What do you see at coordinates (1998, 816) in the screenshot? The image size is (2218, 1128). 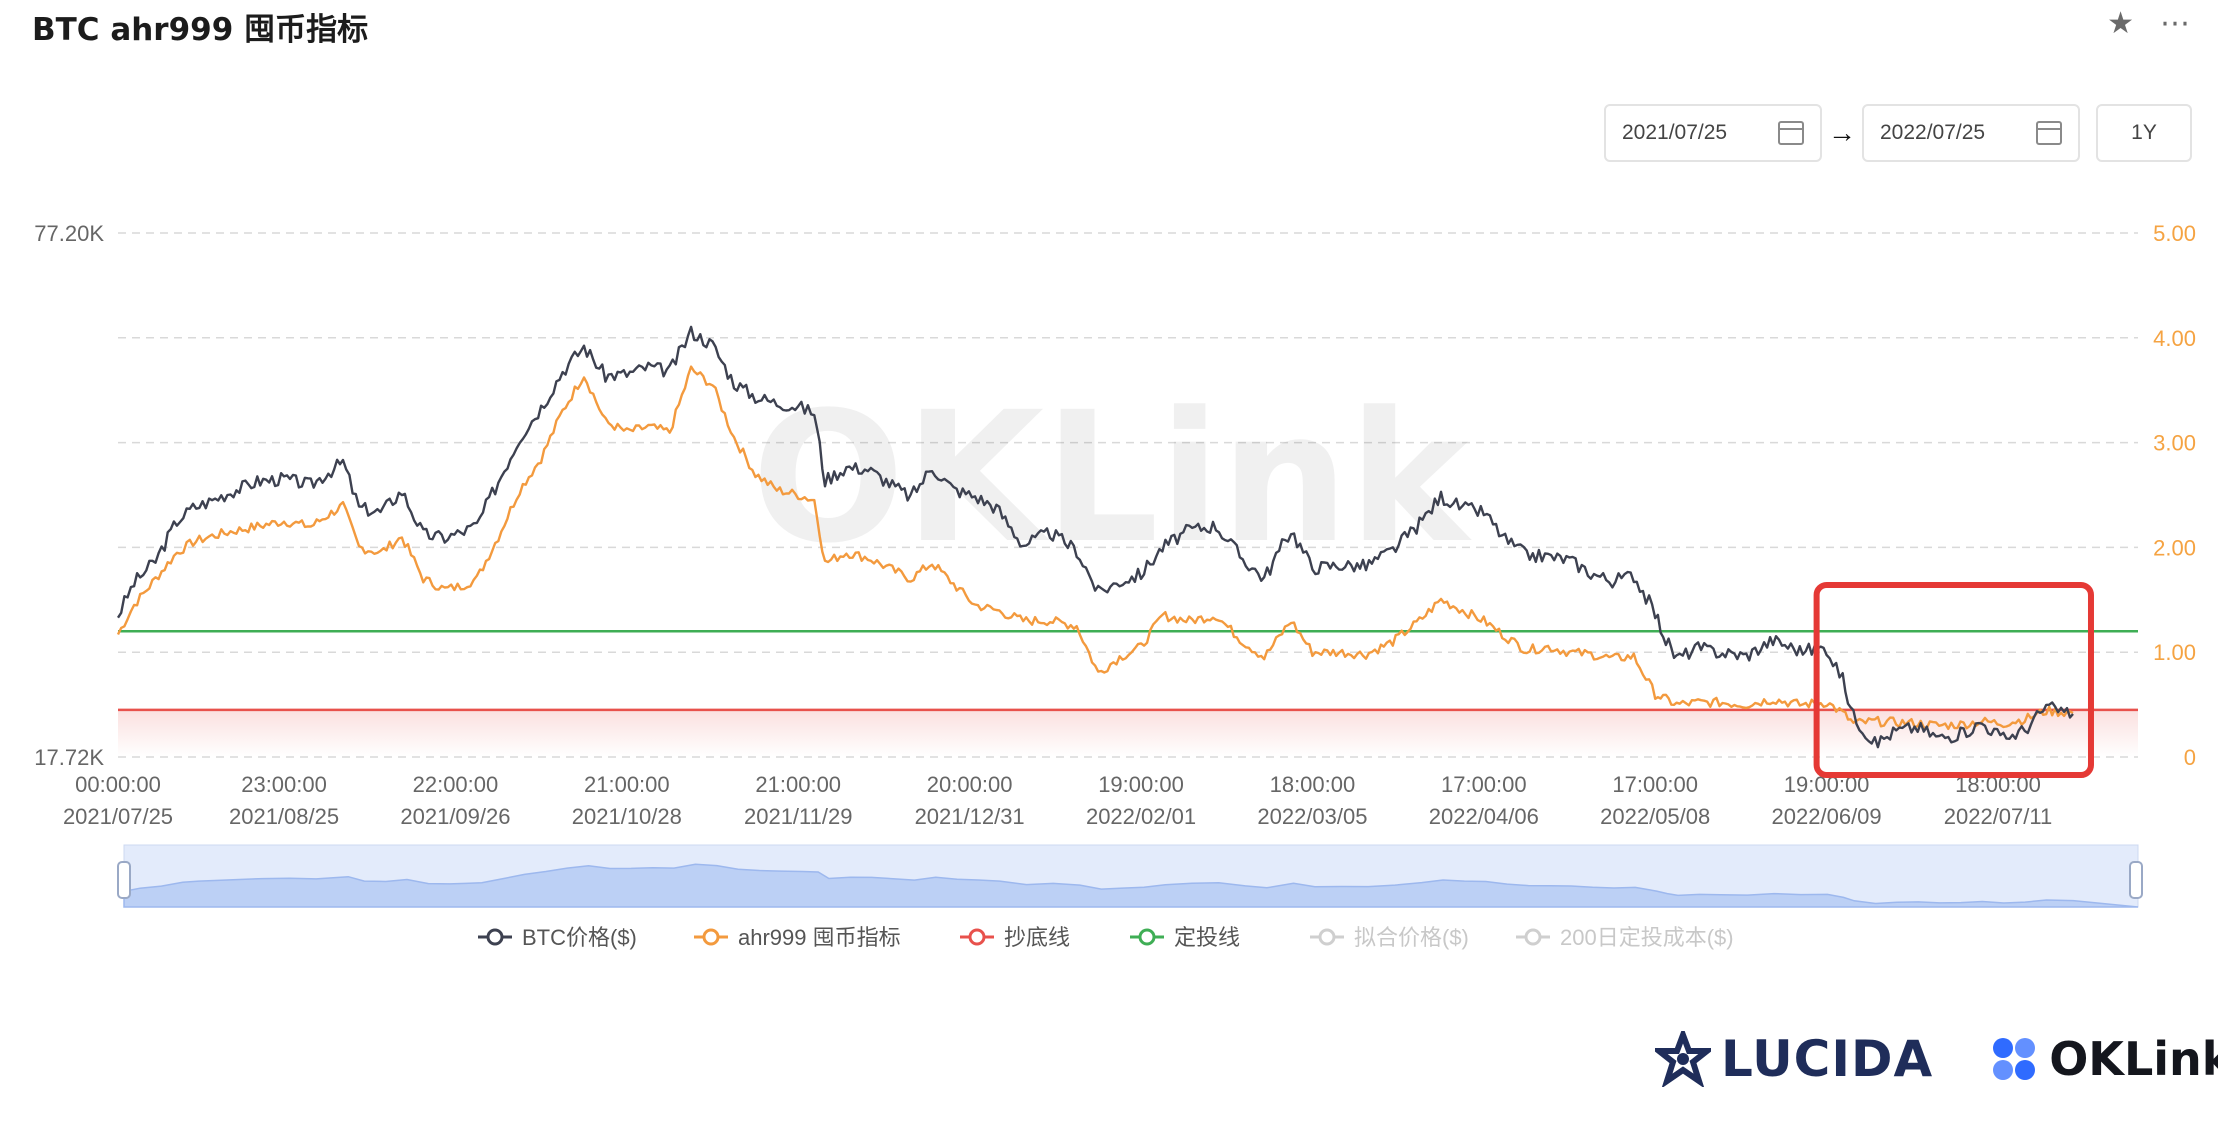 I see `x-axis-date-label: 2022/07/11` at bounding box center [1998, 816].